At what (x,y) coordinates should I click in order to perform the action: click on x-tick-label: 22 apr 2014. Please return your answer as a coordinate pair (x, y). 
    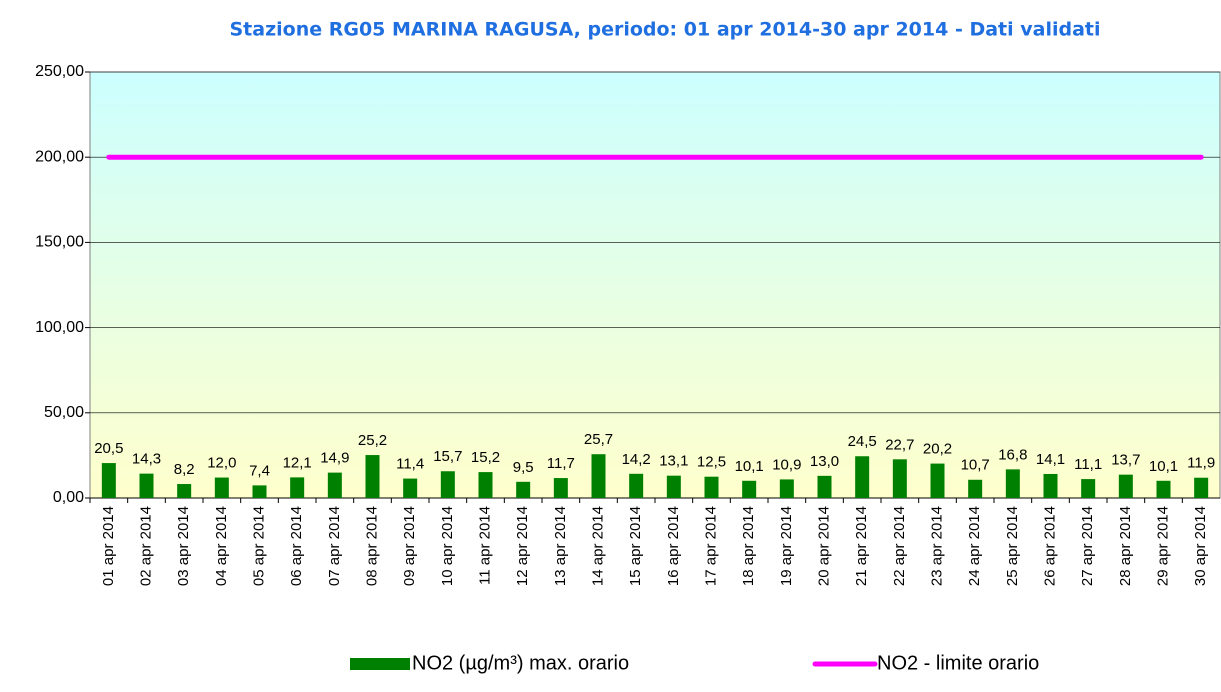
    Looking at the image, I should click on (899, 546).